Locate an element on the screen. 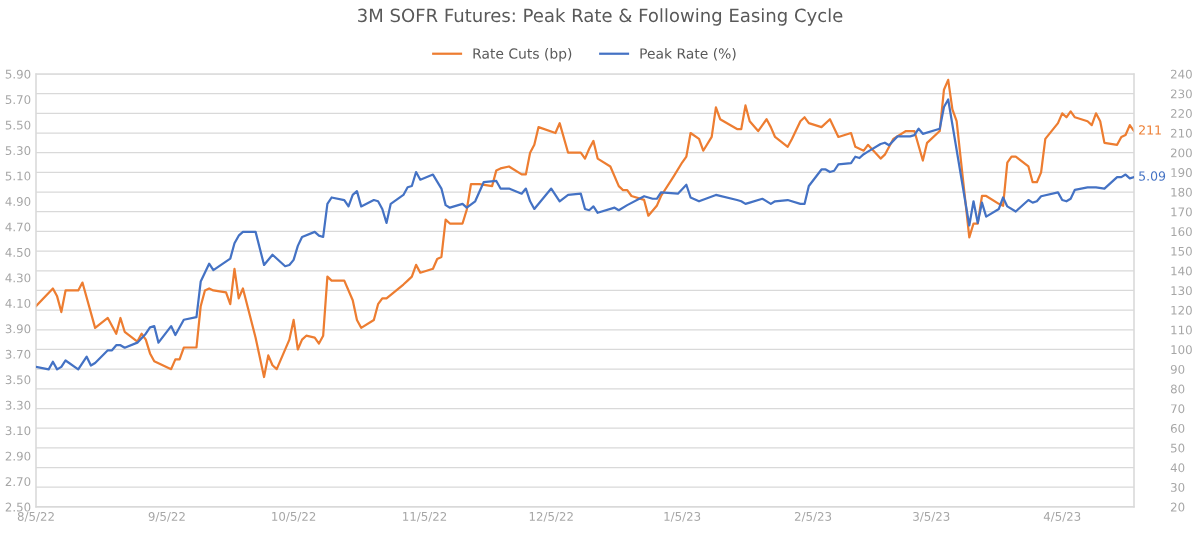 The image size is (1200, 548). y2-tick-label: 210 is located at coordinates (1181, 133).